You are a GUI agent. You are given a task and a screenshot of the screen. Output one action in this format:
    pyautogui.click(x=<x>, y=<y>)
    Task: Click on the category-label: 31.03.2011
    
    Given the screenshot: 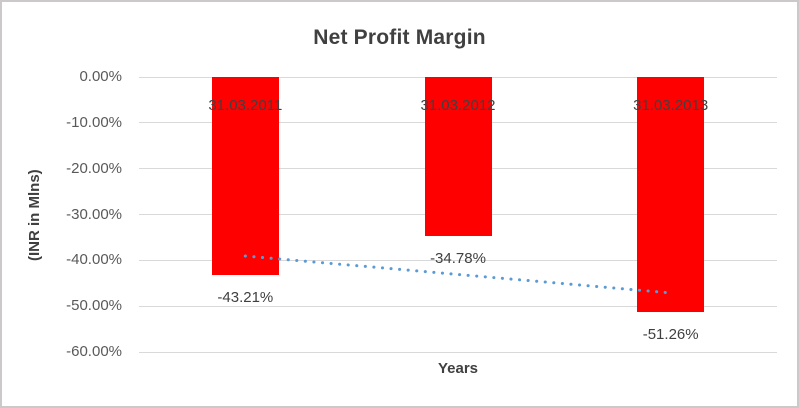 What is the action you would take?
    pyautogui.click(x=245, y=105)
    